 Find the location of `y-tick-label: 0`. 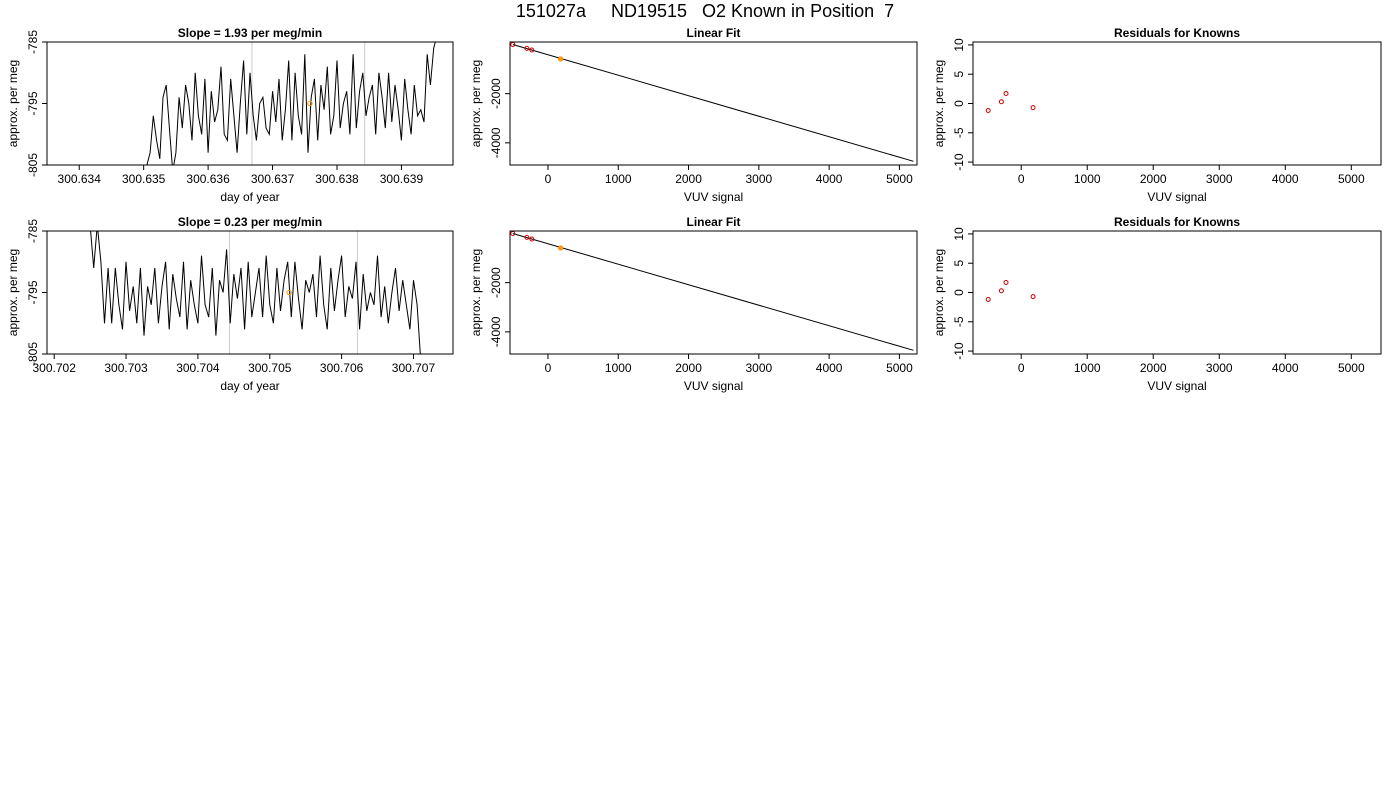

y-tick-label: 0 is located at coordinates (959, 103).